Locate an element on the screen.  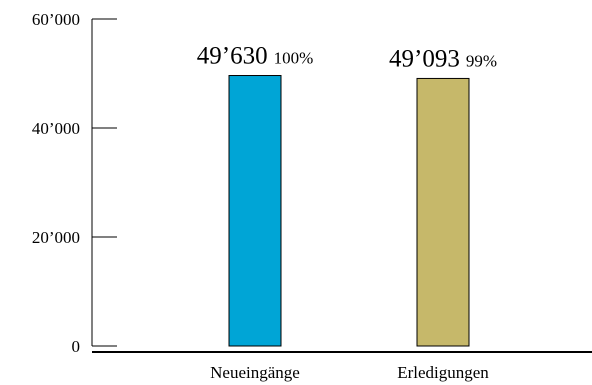
x-tick-label: Neueingänge is located at coordinates (255, 372).